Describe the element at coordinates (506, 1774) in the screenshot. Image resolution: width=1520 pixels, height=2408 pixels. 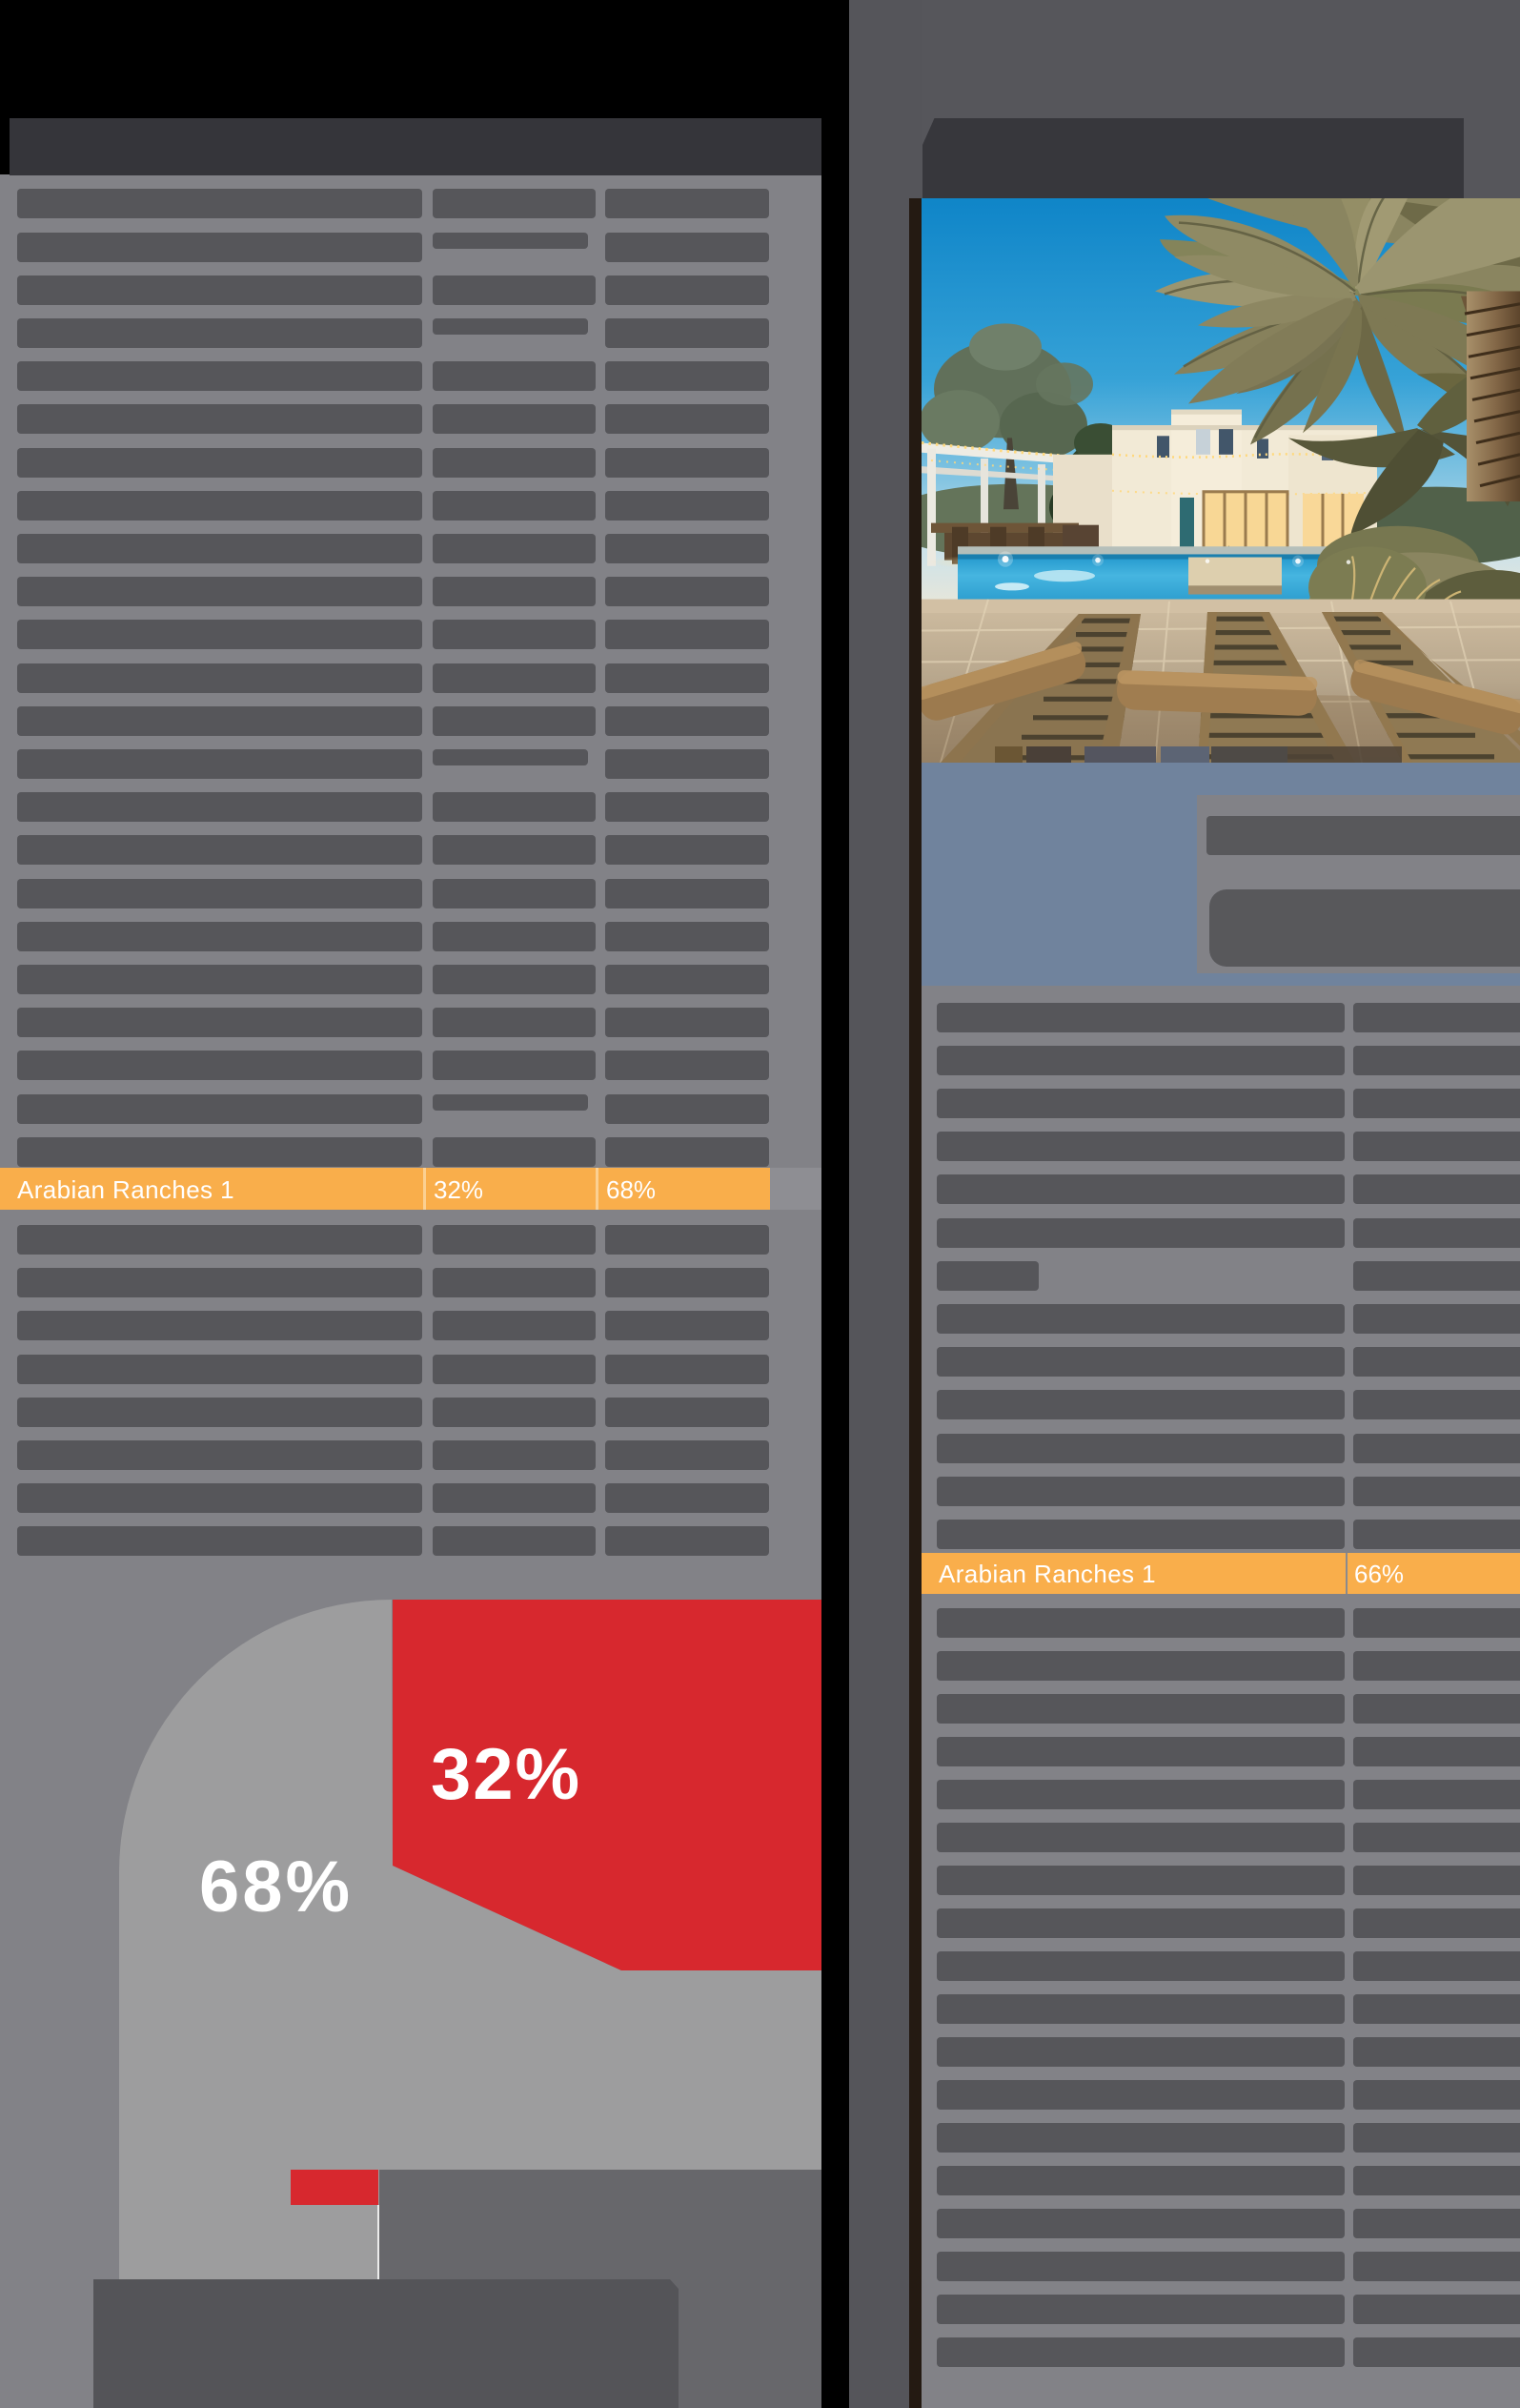
I see `svg-text: 32%` at that location.